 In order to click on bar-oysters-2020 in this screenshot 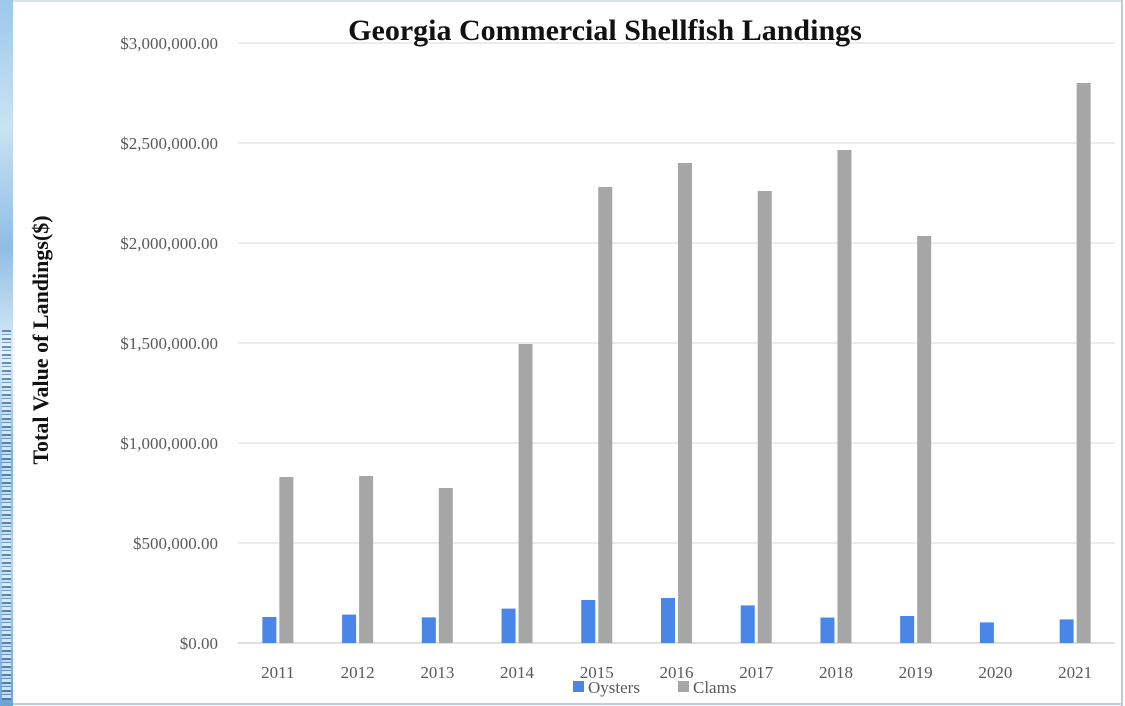, I will do `click(986, 632)`.